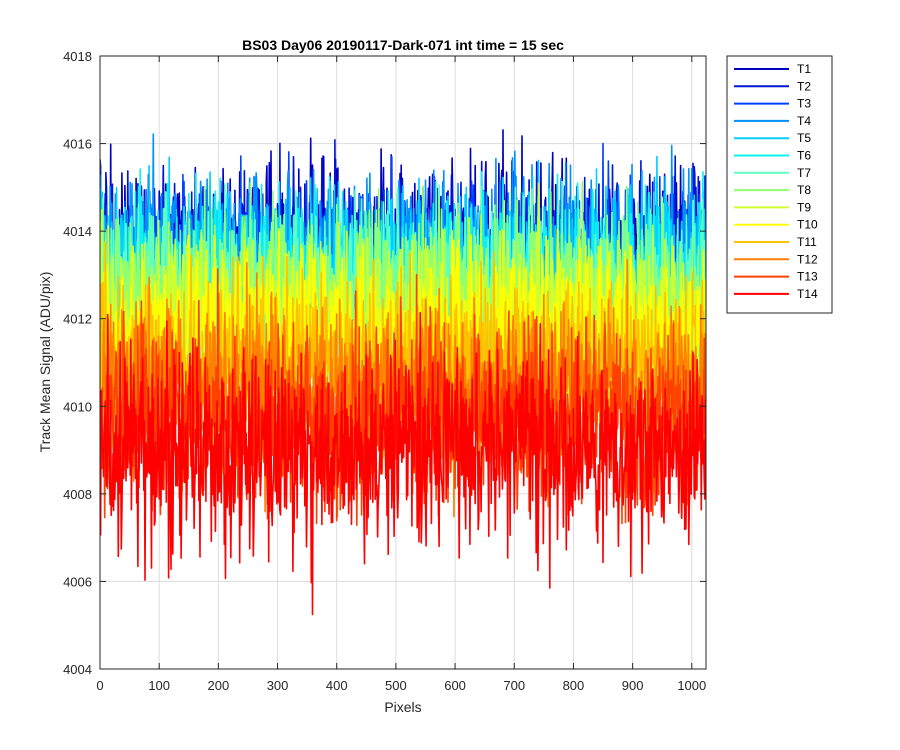 The height and width of the screenshot is (750, 900). What do you see at coordinates (772, 69) in the screenshot?
I see `legend-item: T1` at bounding box center [772, 69].